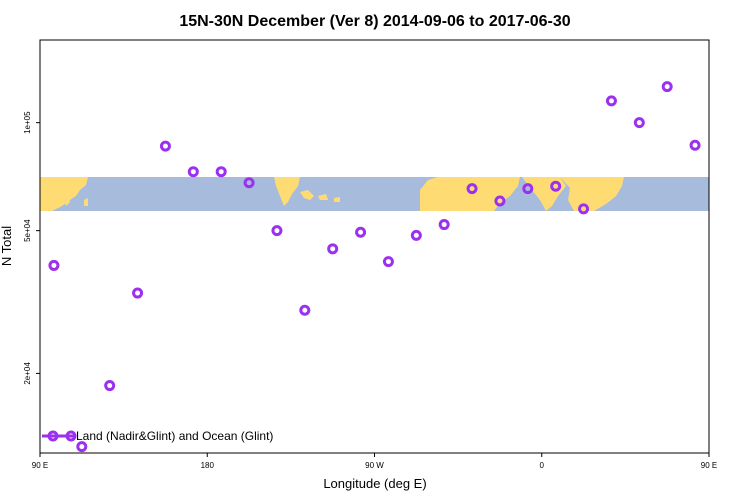 The height and width of the screenshot is (500, 750). Describe the element at coordinates (374, 194) in the screenshot. I see `map-strip` at that location.